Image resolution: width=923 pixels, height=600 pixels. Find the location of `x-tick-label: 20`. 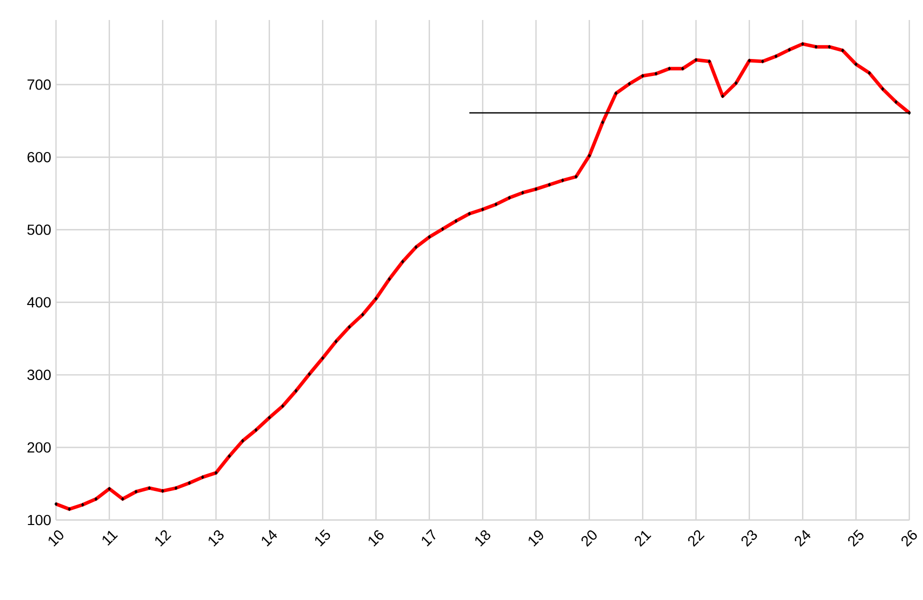

x-tick-label: 20 is located at coordinates (589, 538).